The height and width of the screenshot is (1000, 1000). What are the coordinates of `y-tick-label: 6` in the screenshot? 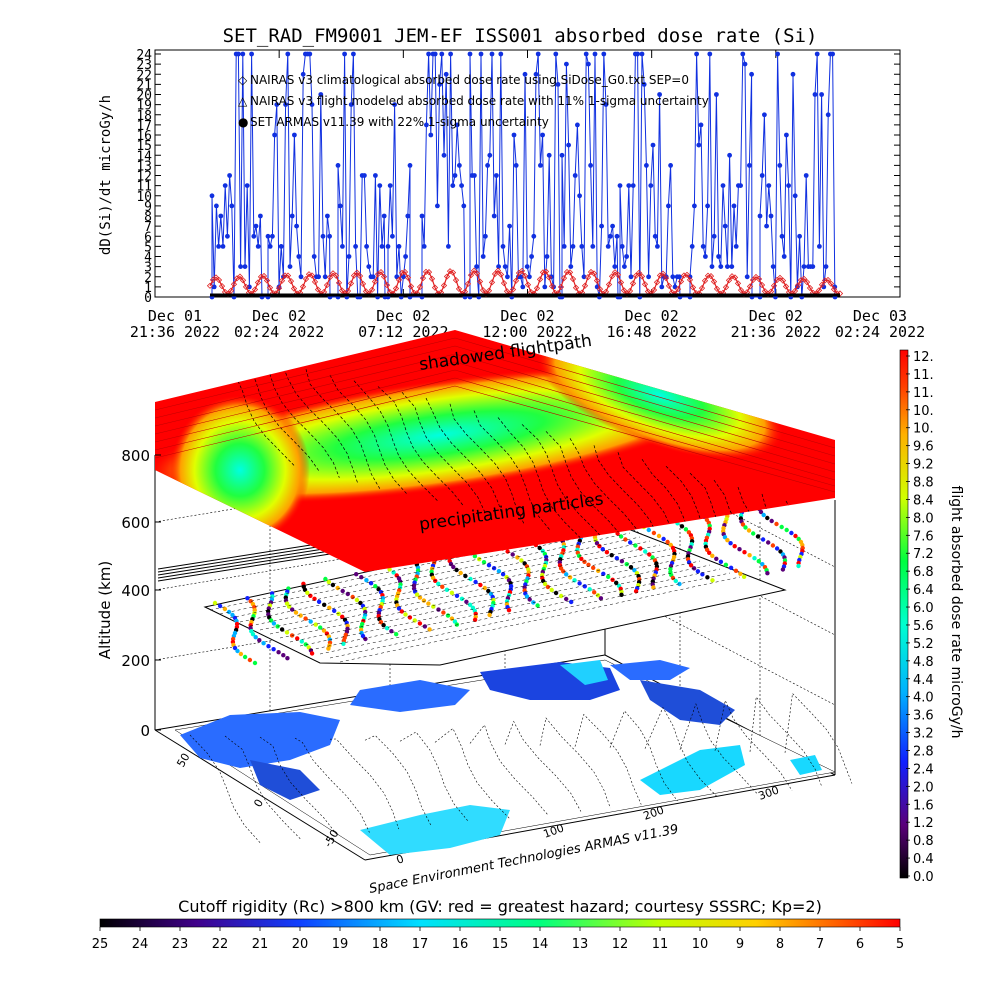 It's located at (148, 237).